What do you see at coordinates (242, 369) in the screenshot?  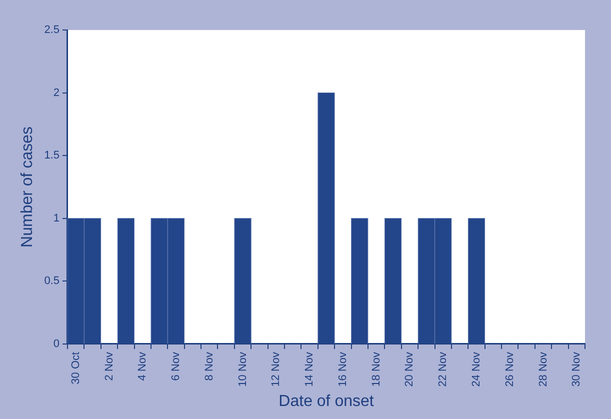 I see `x-tick-label: 10 Nov` at bounding box center [242, 369].